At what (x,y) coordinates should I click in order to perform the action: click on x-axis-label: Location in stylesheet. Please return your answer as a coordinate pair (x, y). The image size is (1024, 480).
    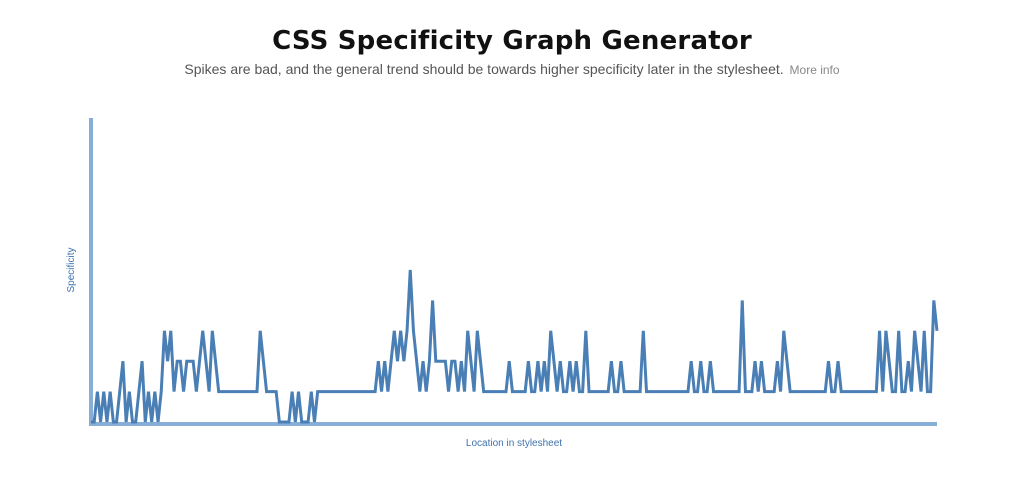
    Looking at the image, I should click on (514, 443).